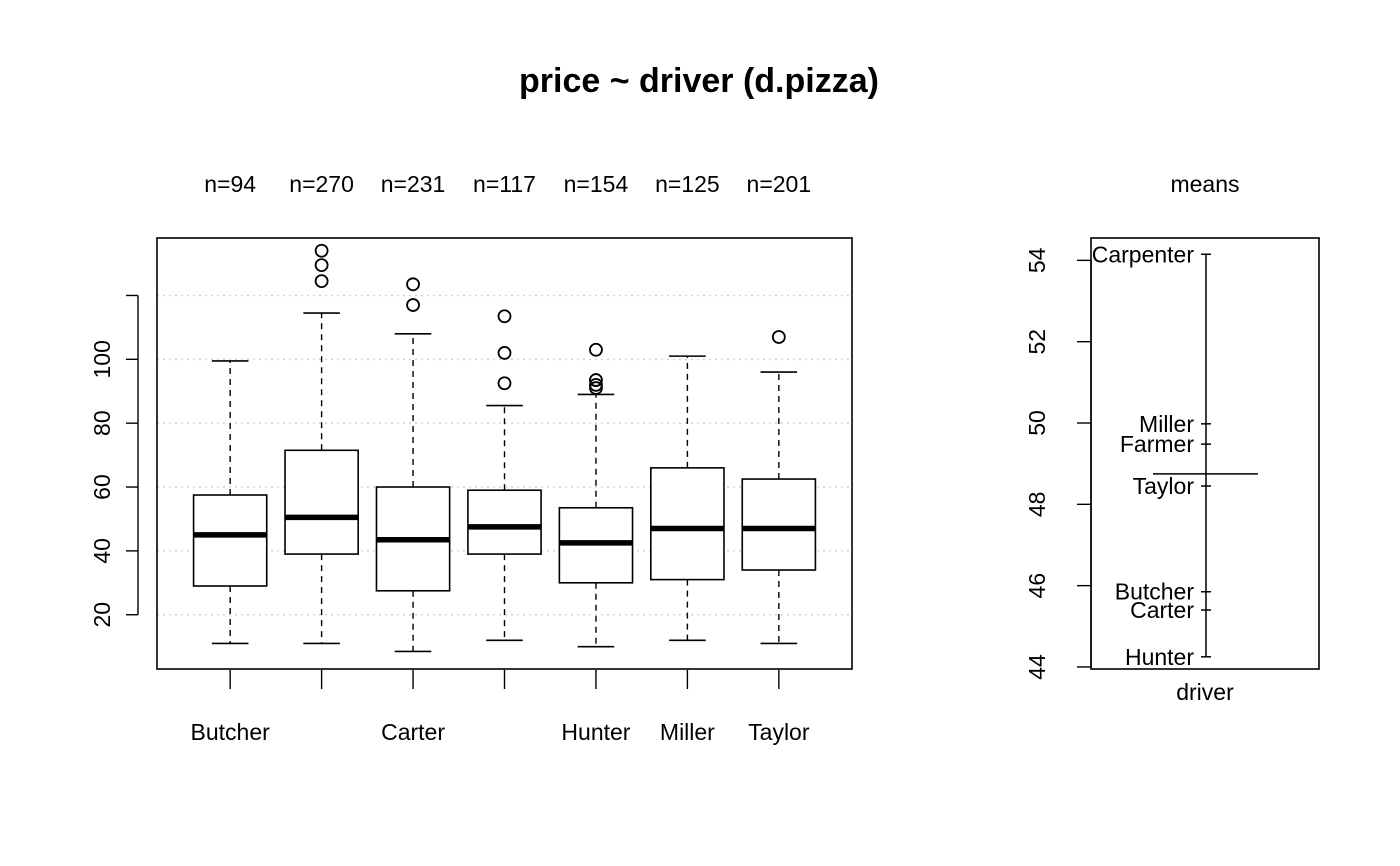 This screenshot has height=866, width=1400. What do you see at coordinates (1037, 505) in the screenshot?
I see `means-y-tick-label: 48` at bounding box center [1037, 505].